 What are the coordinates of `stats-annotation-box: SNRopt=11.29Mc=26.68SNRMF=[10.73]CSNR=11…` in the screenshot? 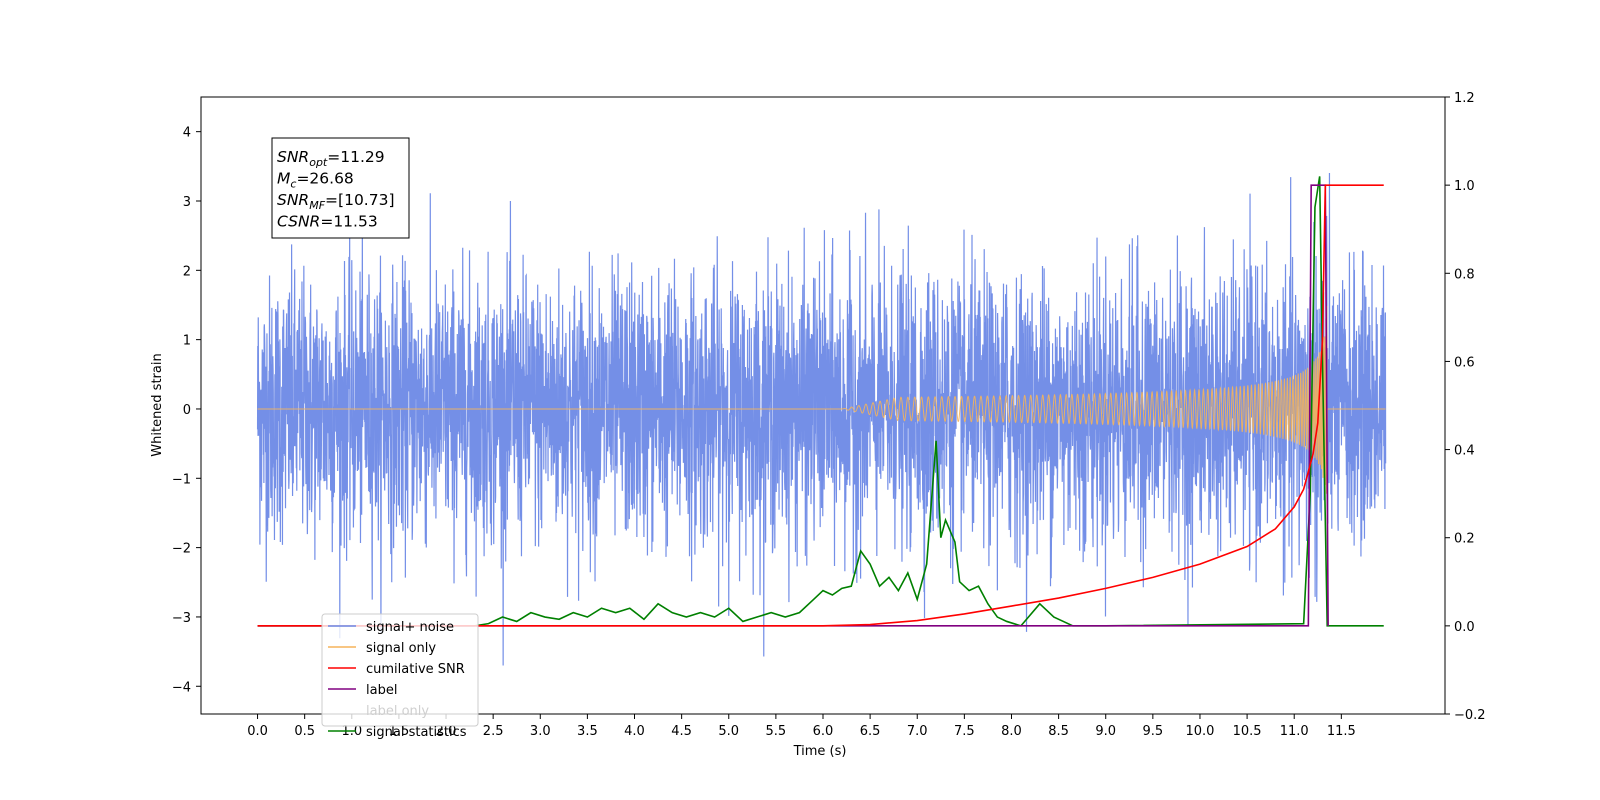 It's located at (340, 188).